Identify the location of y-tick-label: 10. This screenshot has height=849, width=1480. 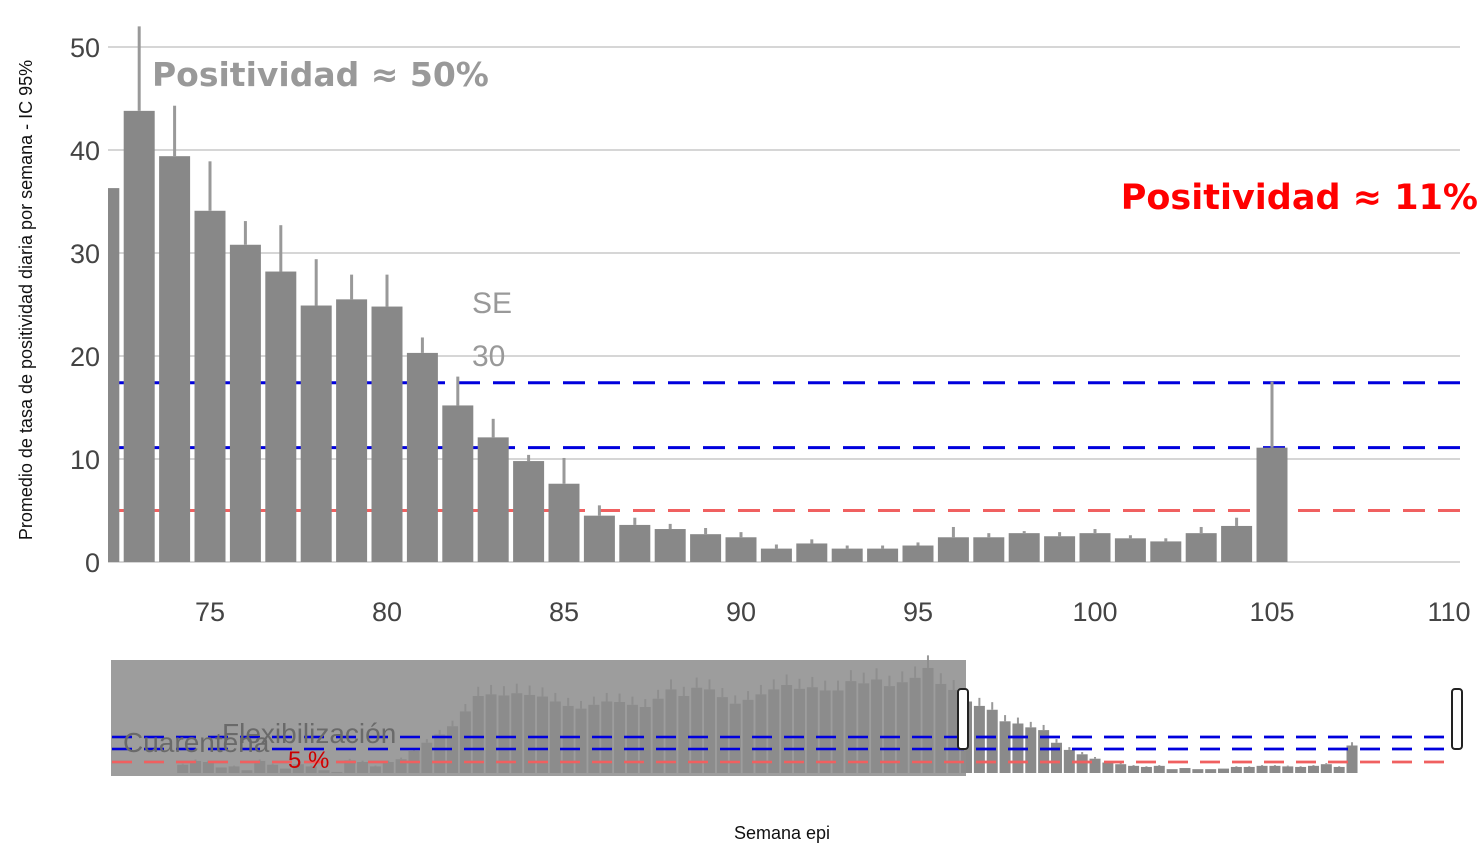
(85, 460).